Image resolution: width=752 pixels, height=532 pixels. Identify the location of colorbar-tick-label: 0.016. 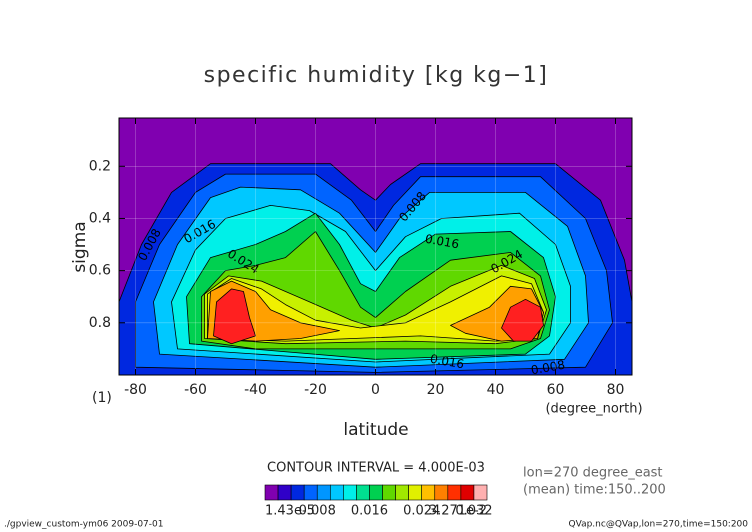
(369, 511).